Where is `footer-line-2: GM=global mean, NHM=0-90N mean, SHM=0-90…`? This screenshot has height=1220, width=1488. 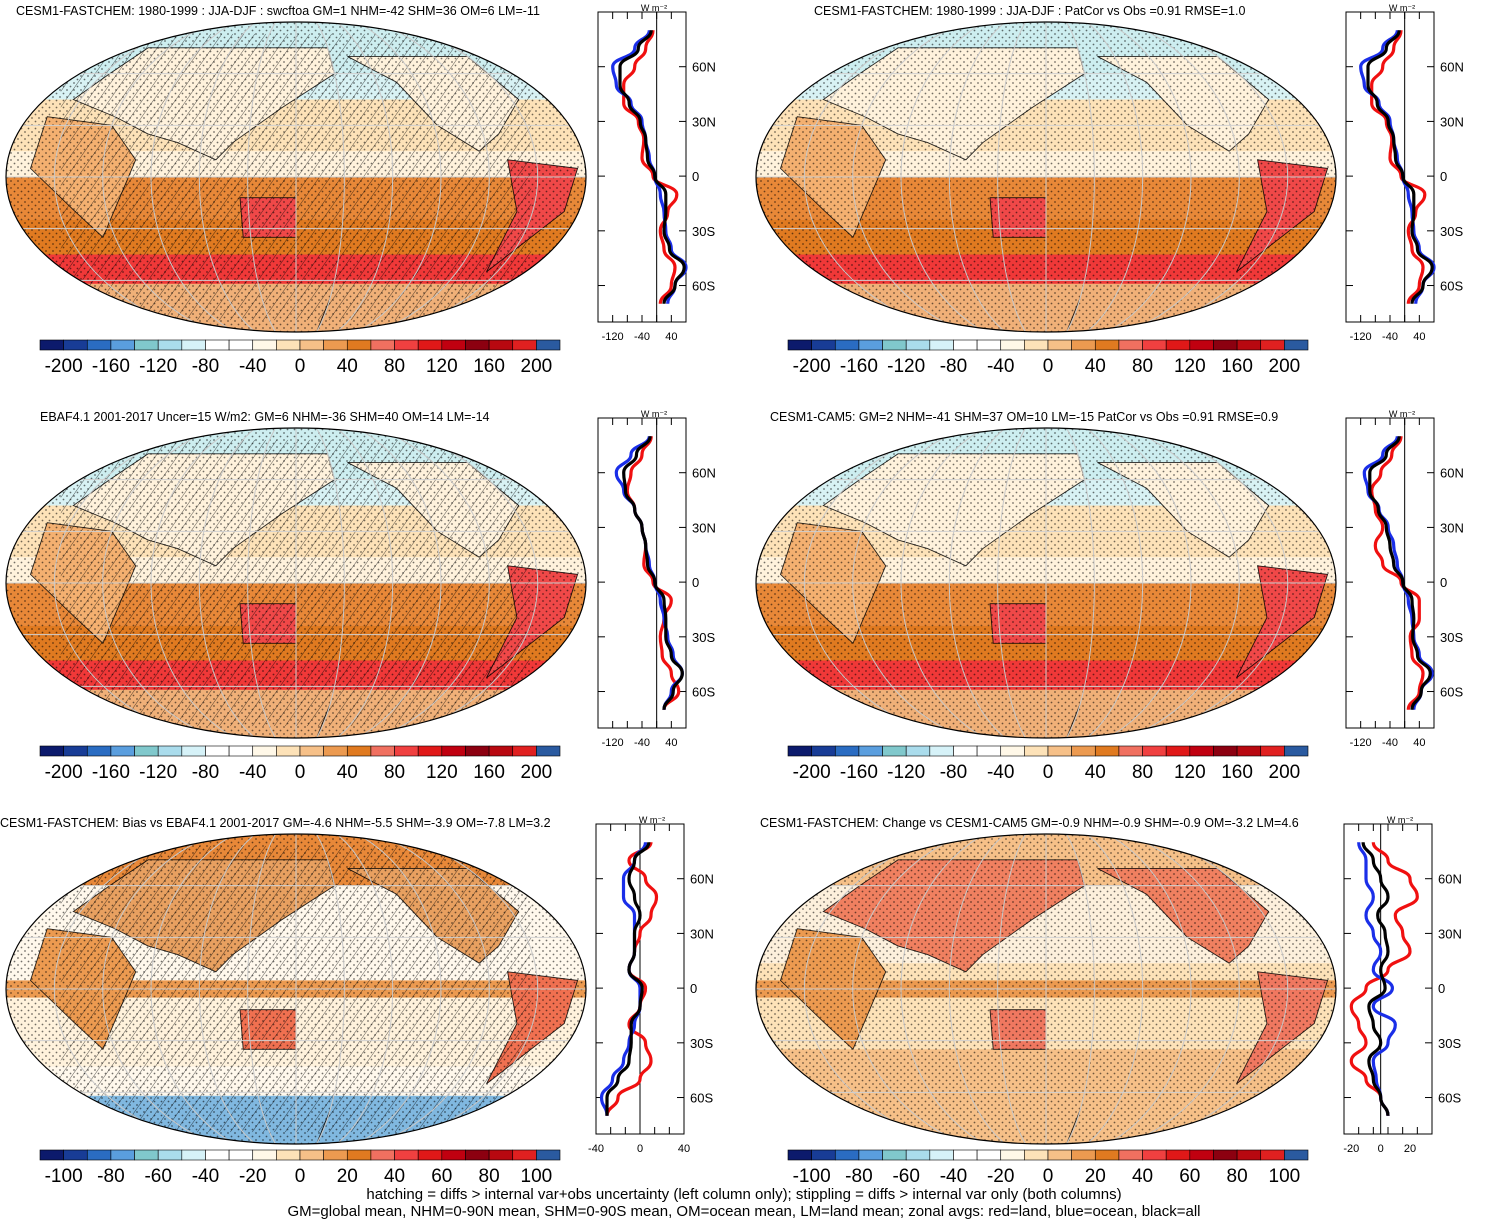
footer-line-2: GM=global mean, NHM=0-90N mean, SHM=0-90… is located at coordinates (744, 1211).